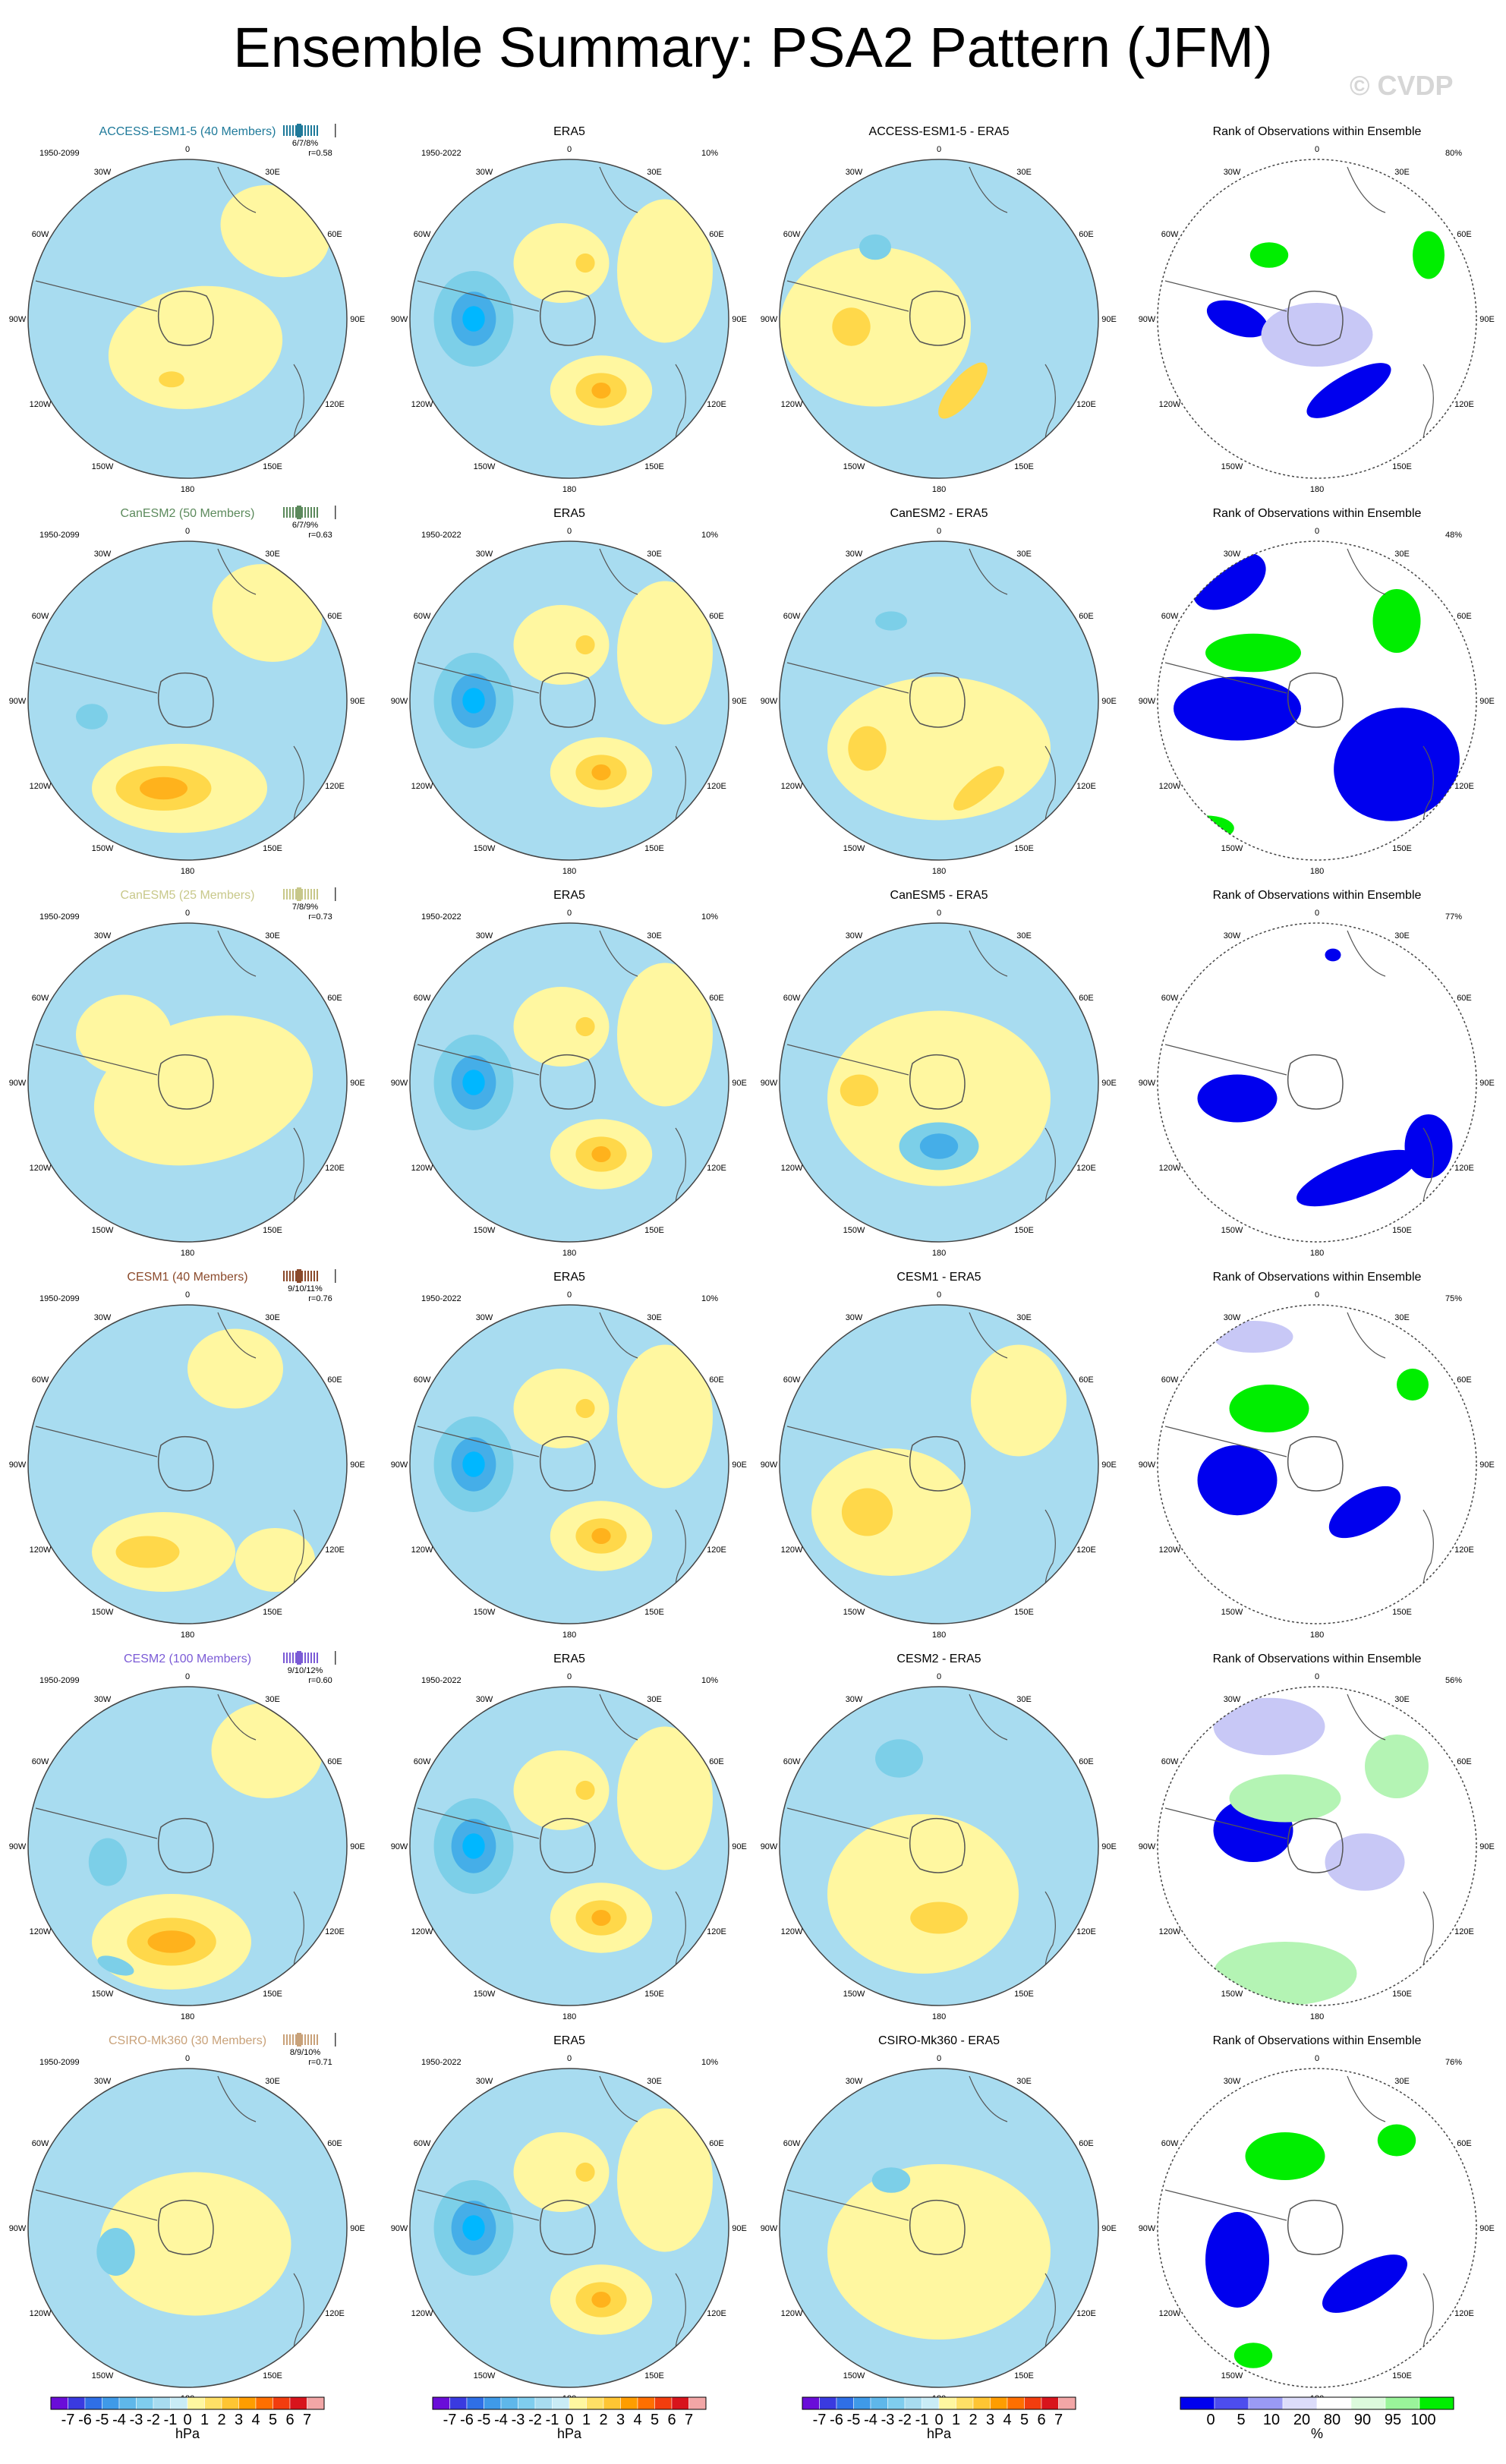 The height and width of the screenshot is (2464, 1506). What do you see at coordinates (59, 1681) in the screenshot?
I see `model-period: 1950-2099` at bounding box center [59, 1681].